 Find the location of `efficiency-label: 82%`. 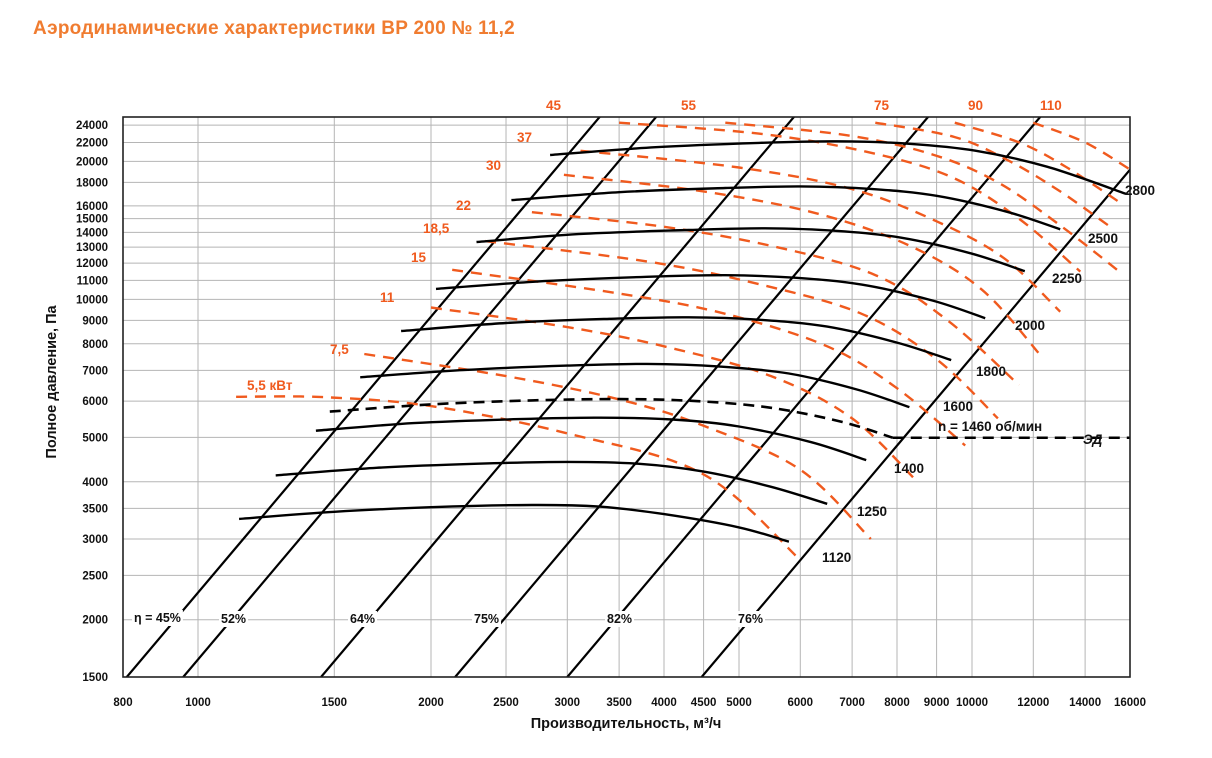

efficiency-label: 82% is located at coordinates (619, 619).